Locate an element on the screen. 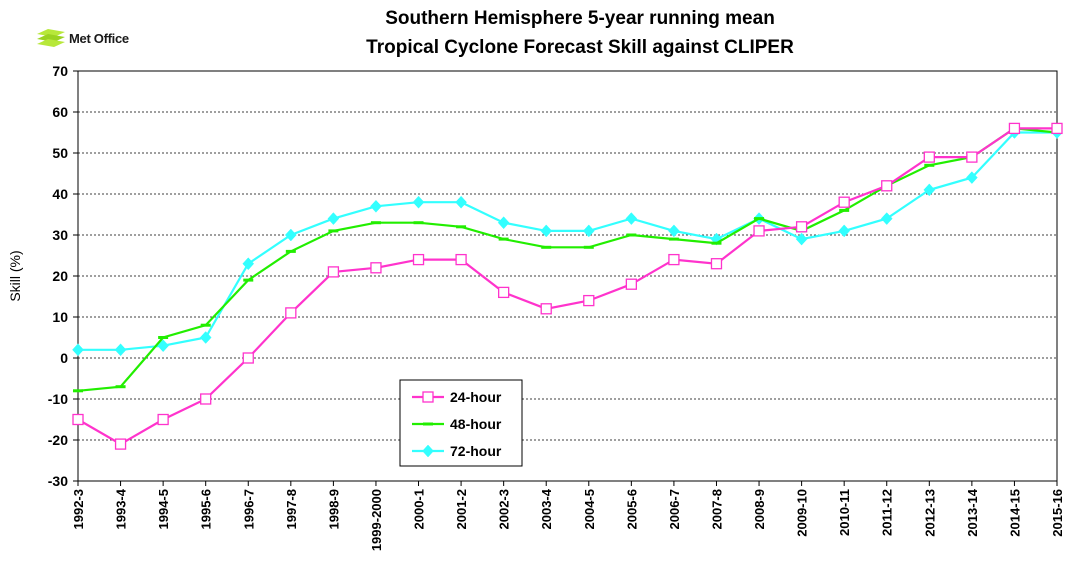  x-tick-label: 1992-3 is located at coordinates (78, 509).